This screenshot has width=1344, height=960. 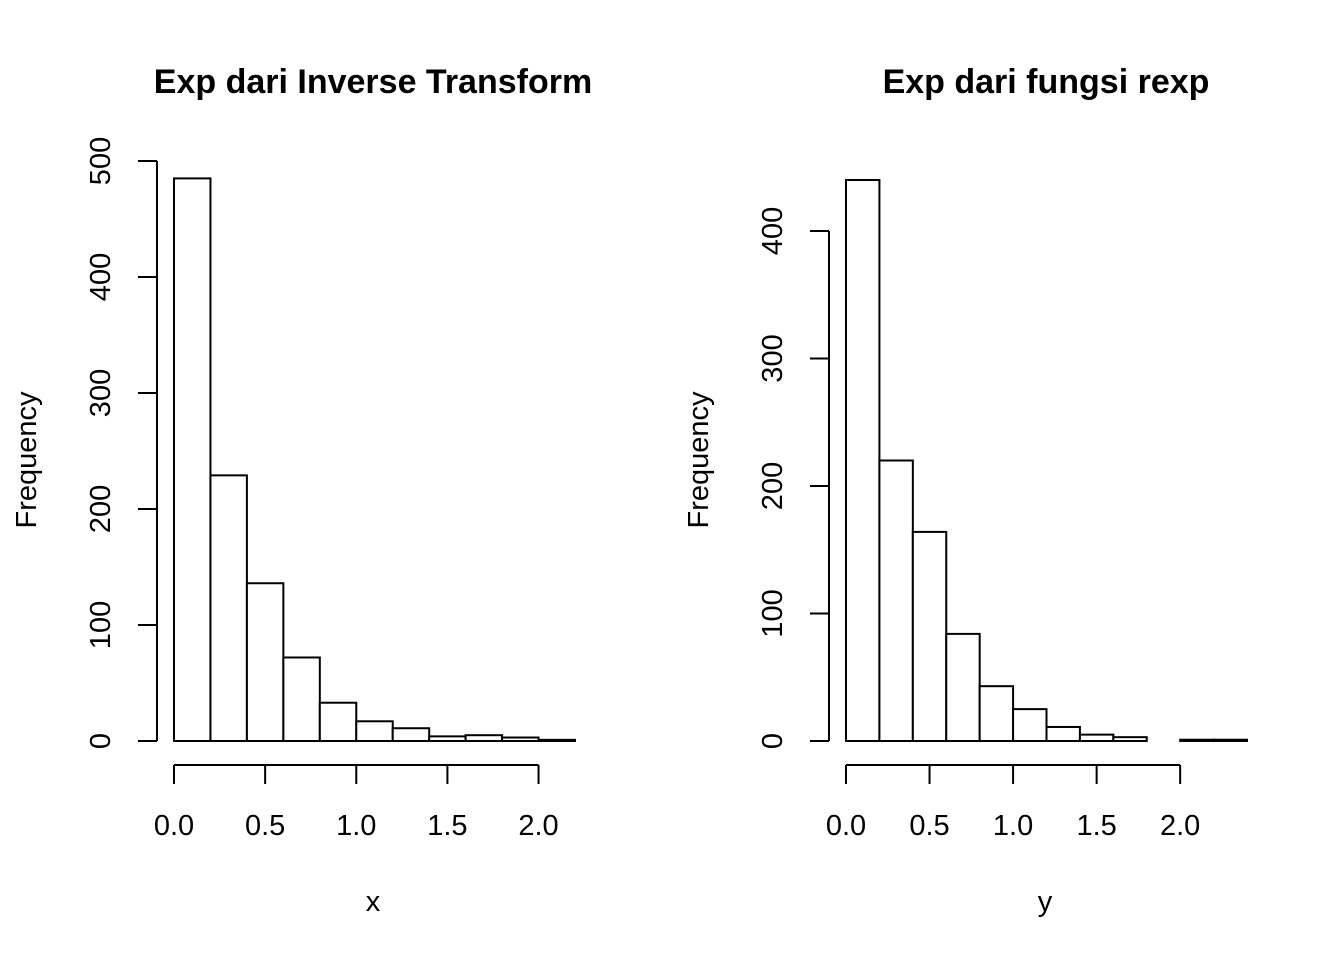 I want to click on x-axis-left: 0.0 0.5 1.0 1.5 2.0, so click(x=356, y=803).